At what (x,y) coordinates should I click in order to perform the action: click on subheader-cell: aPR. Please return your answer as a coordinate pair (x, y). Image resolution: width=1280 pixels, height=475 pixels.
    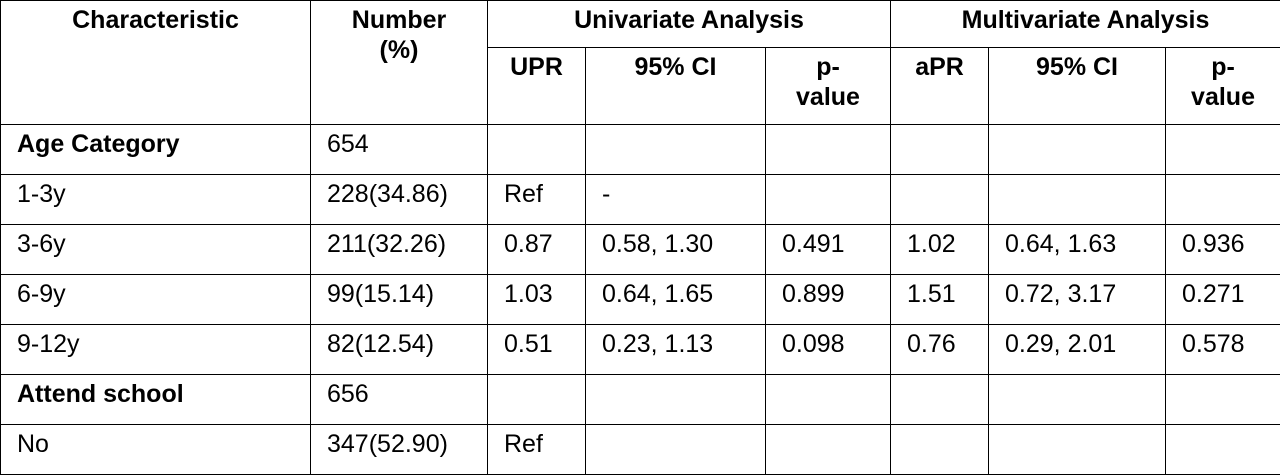
    Looking at the image, I should click on (940, 86).